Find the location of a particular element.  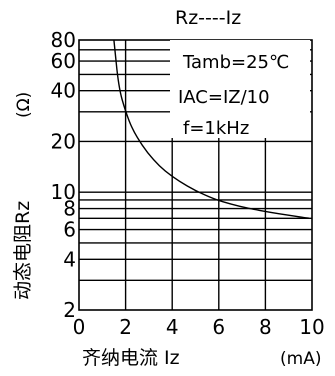

y-tick-label: 20 is located at coordinates (63, 141).